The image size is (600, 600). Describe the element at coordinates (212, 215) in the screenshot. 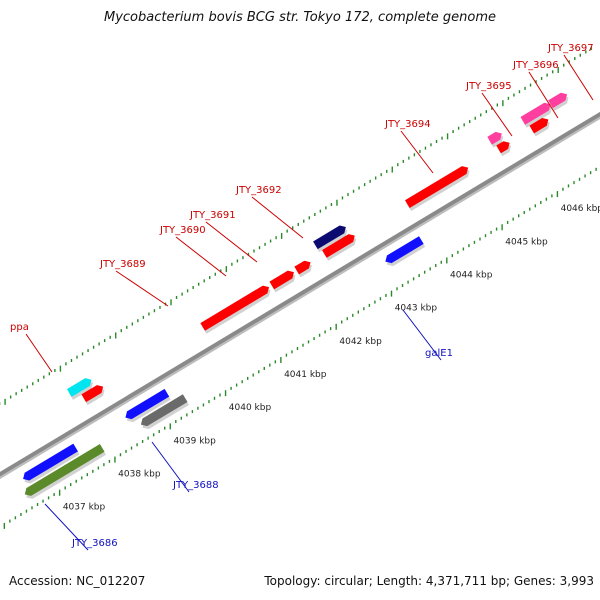

I see `gene-label: JTY_3691` at that location.